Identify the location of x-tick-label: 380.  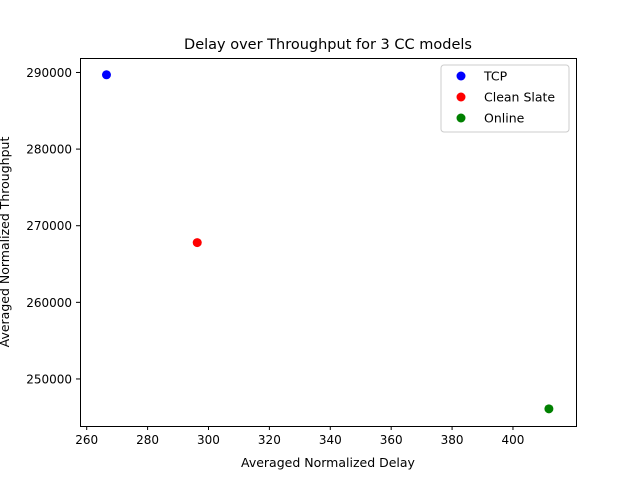
(452, 440).